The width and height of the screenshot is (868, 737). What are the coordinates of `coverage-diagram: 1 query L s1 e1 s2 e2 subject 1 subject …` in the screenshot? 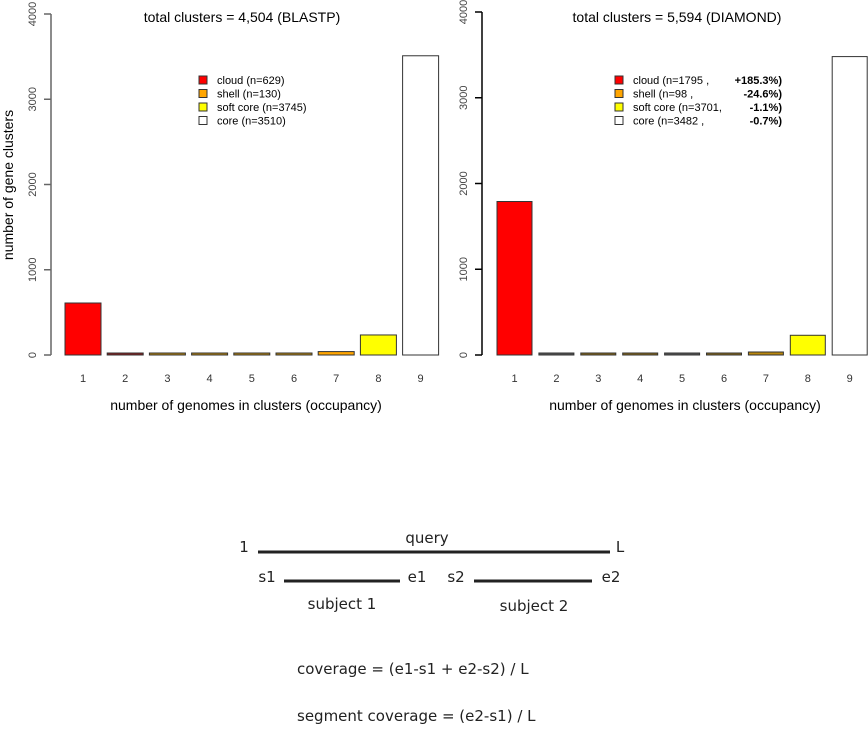 It's located at (432, 627).